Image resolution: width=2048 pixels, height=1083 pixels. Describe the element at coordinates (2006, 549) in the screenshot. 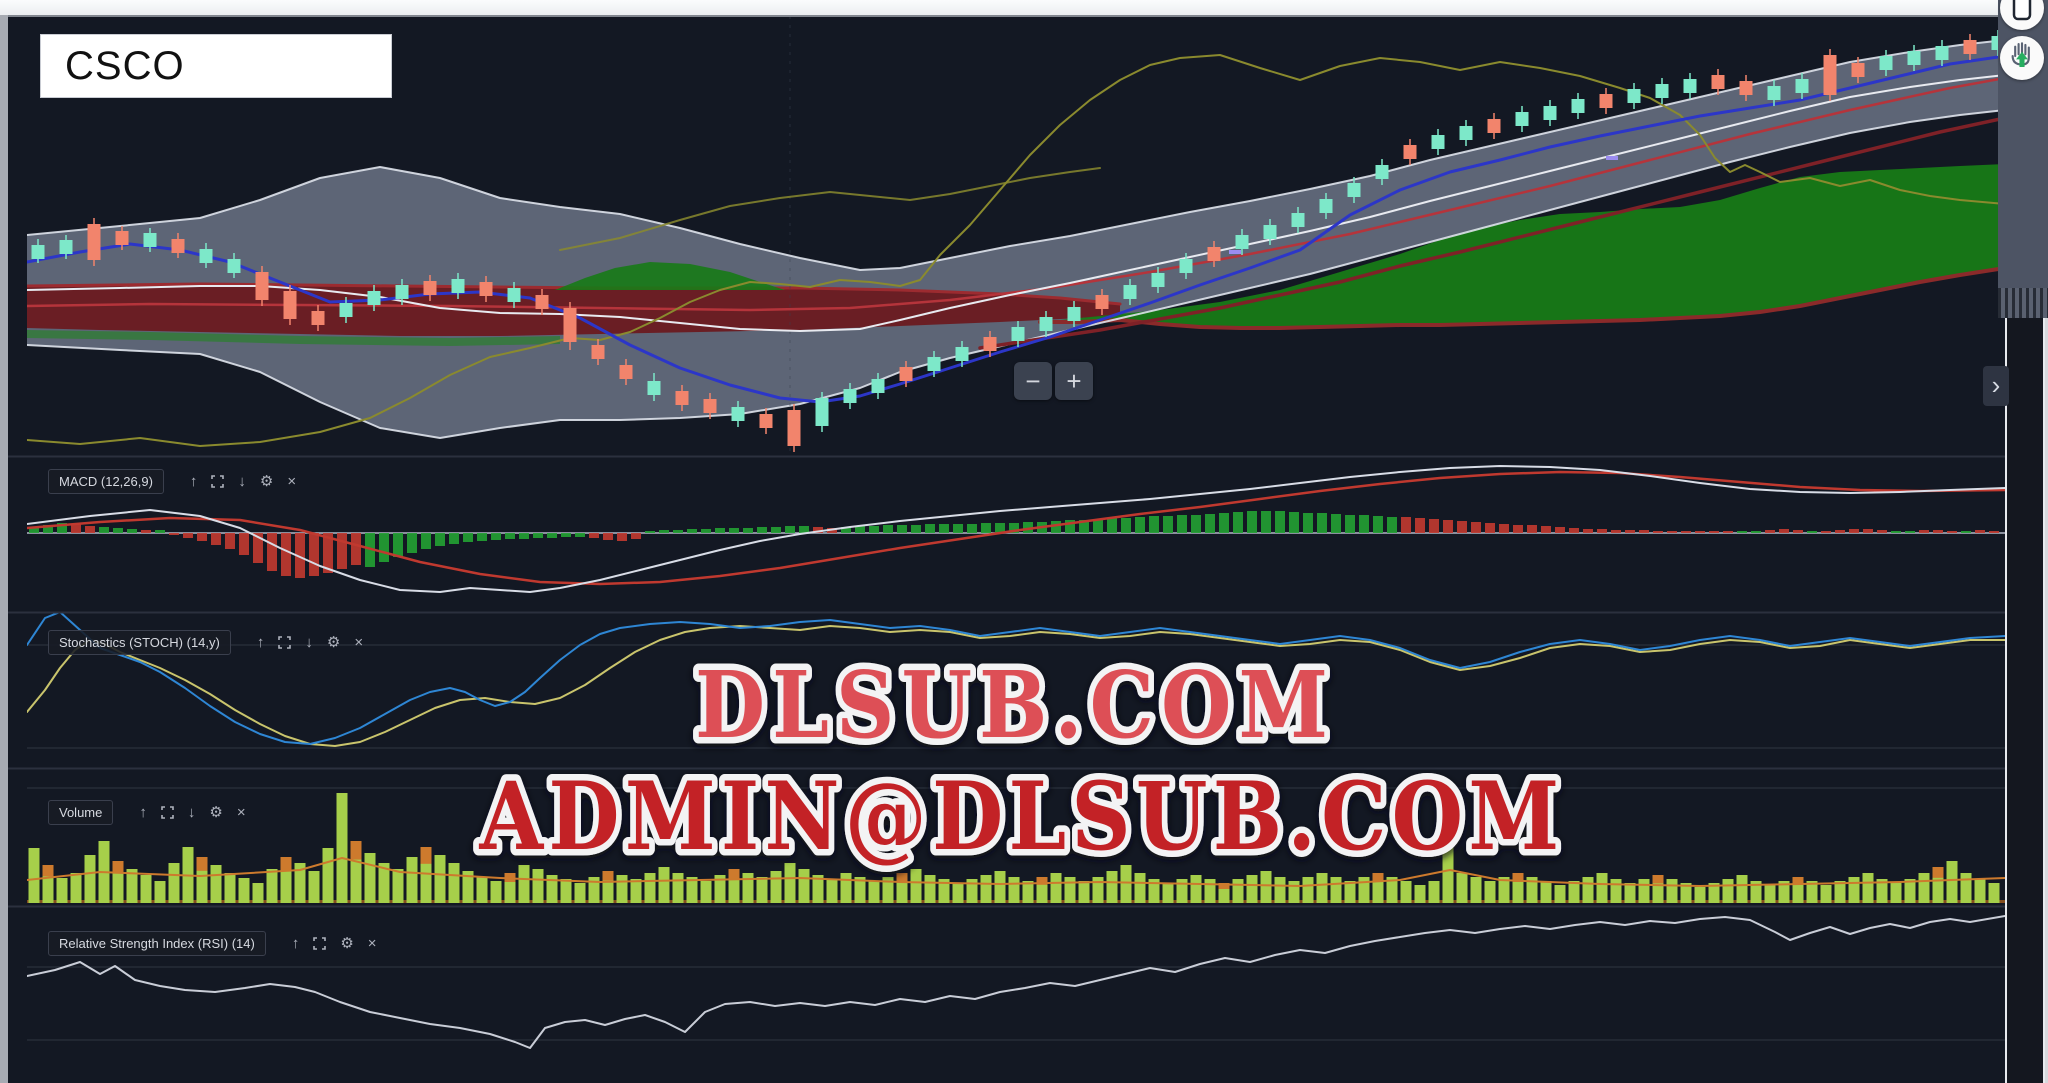

I see `chart-right-border` at that location.